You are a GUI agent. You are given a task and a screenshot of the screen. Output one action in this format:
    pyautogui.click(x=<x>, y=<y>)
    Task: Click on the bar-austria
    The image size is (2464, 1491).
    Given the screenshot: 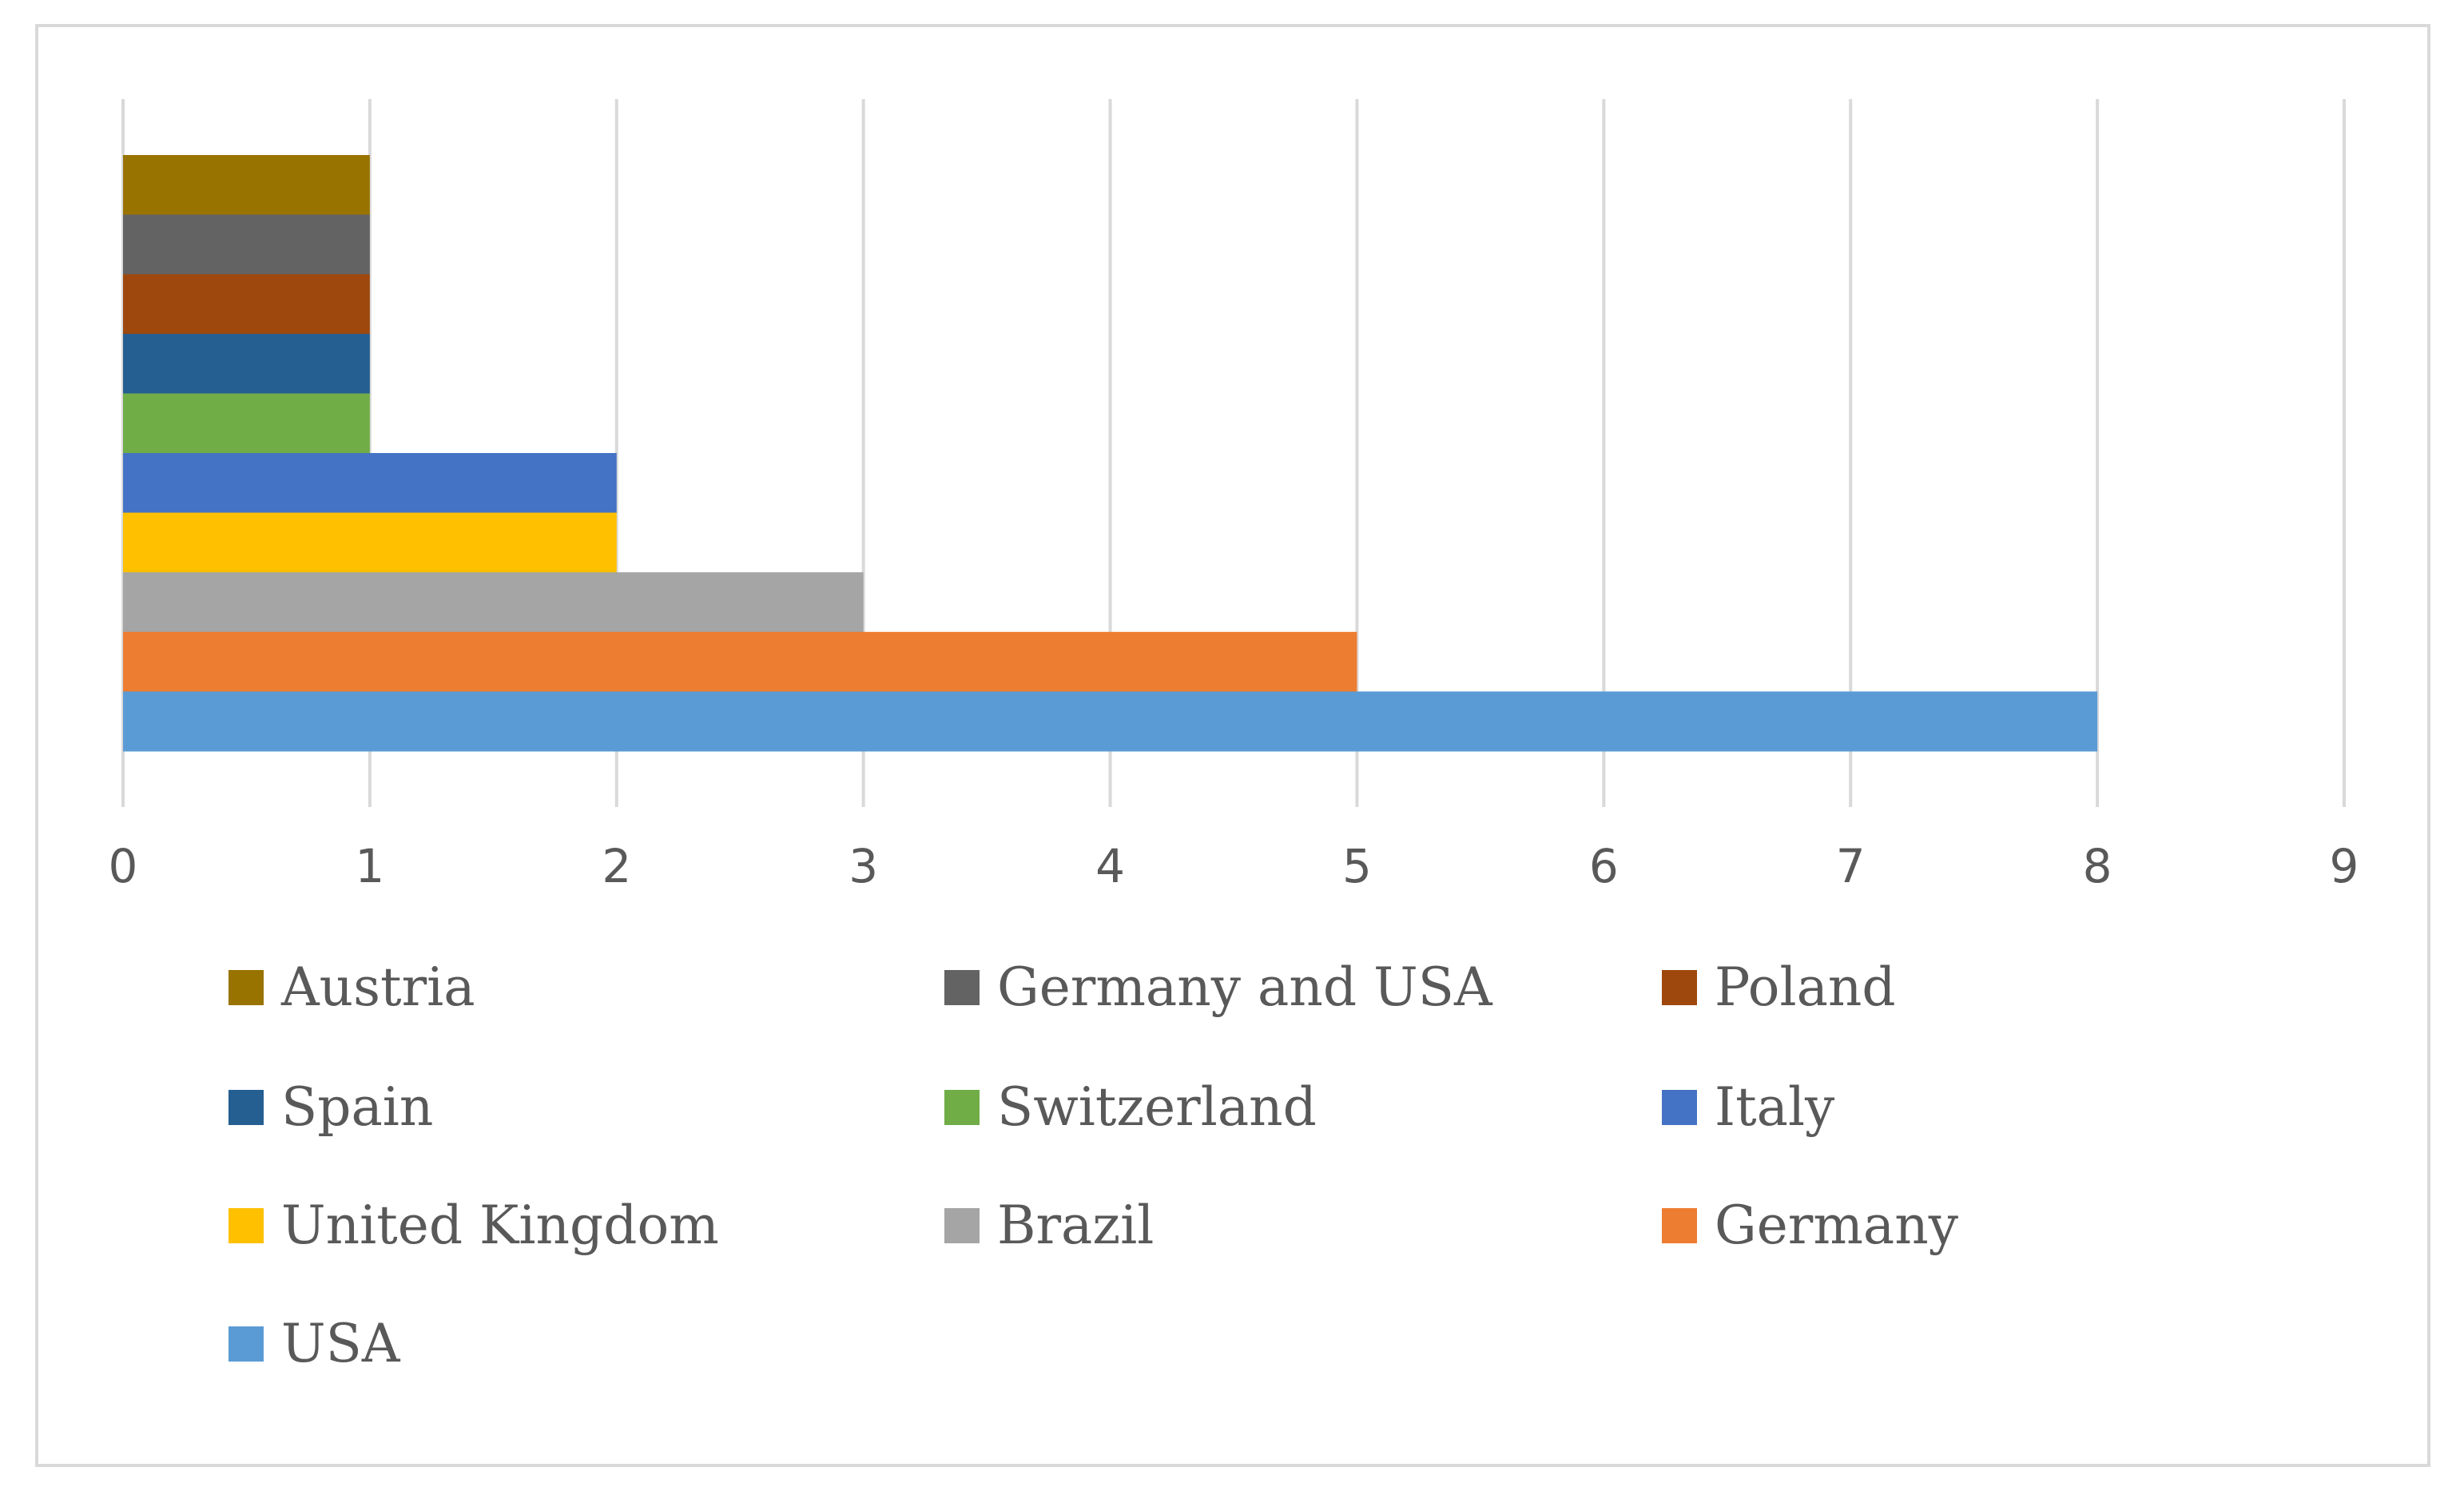 What is the action you would take?
    pyautogui.click(x=246, y=185)
    